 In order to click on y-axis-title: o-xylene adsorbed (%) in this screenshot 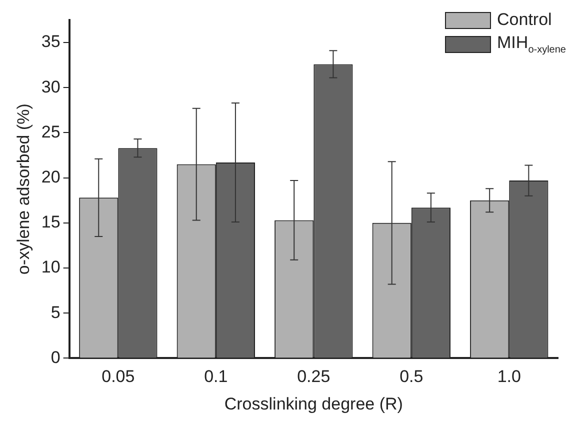, I will do `click(23, 189)`.